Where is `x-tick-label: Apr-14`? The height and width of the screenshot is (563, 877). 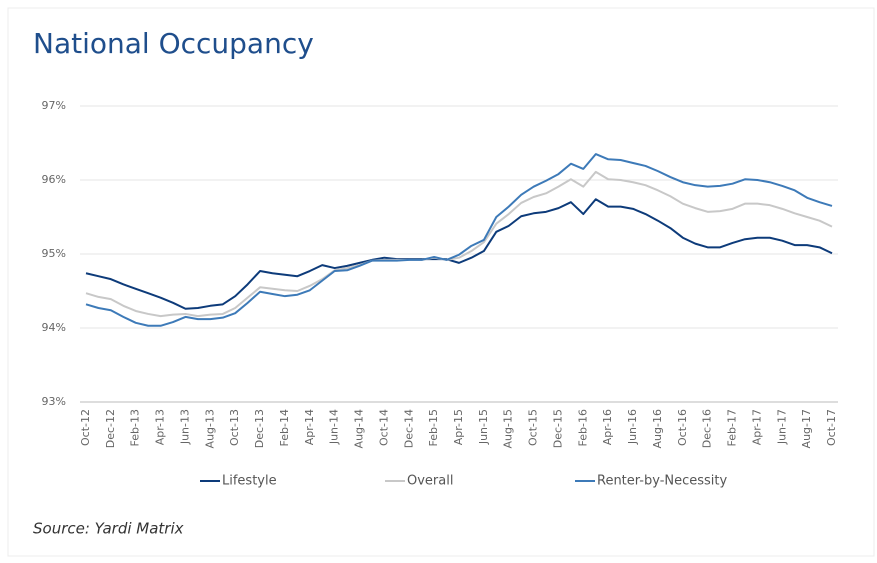
x-tick-label: Apr-14 is located at coordinates (309, 427).